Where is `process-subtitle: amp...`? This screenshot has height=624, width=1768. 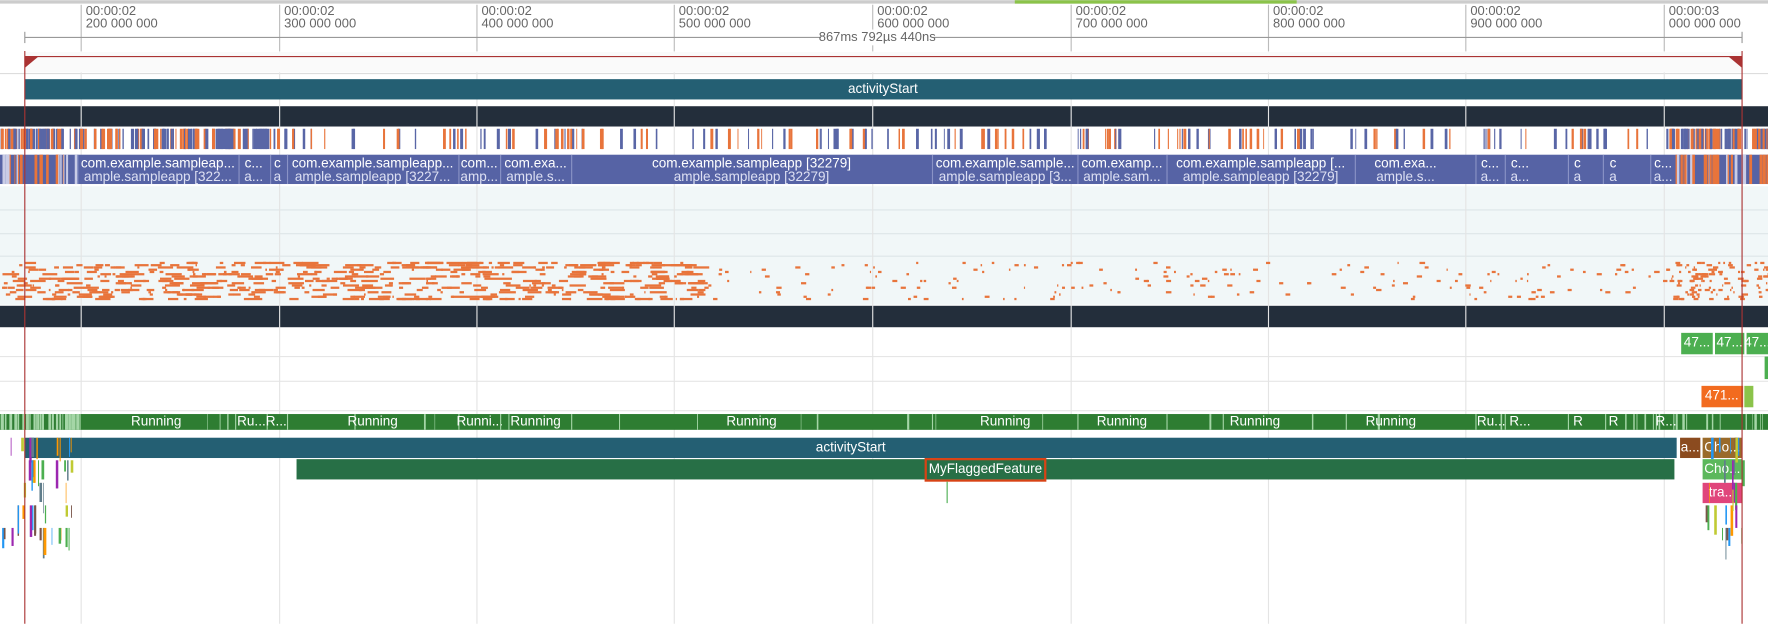
process-subtitle: amp... is located at coordinates (479, 176).